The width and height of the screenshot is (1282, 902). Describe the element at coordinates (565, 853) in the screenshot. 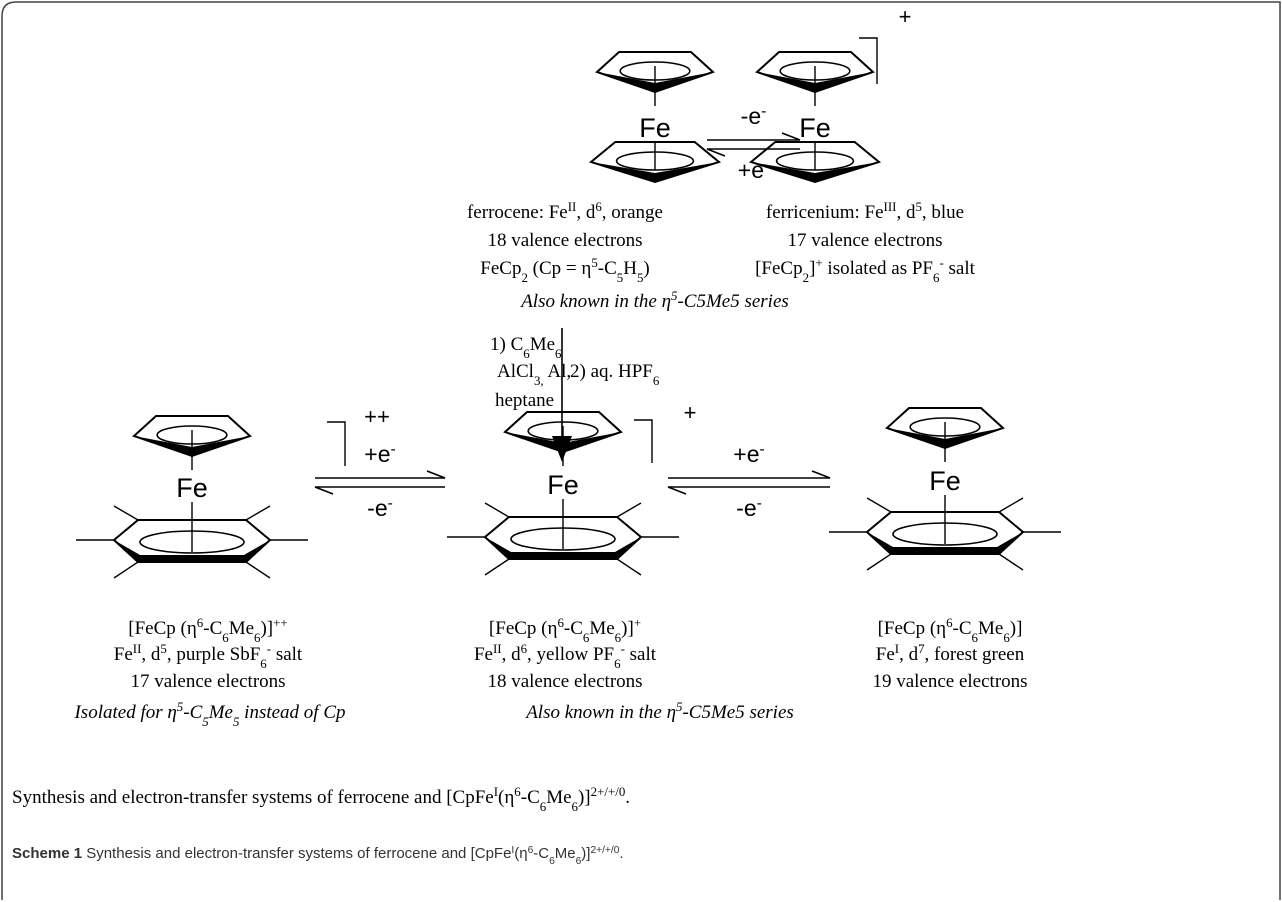

I see `text-run: Me` at that location.